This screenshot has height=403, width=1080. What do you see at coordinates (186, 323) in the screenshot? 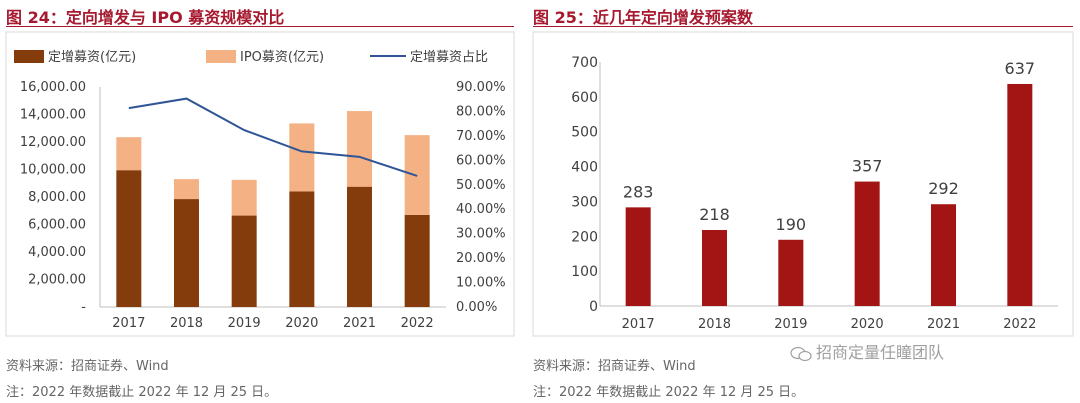
I see `left-x-tick-label: 2018` at bounding box center [186, 323].